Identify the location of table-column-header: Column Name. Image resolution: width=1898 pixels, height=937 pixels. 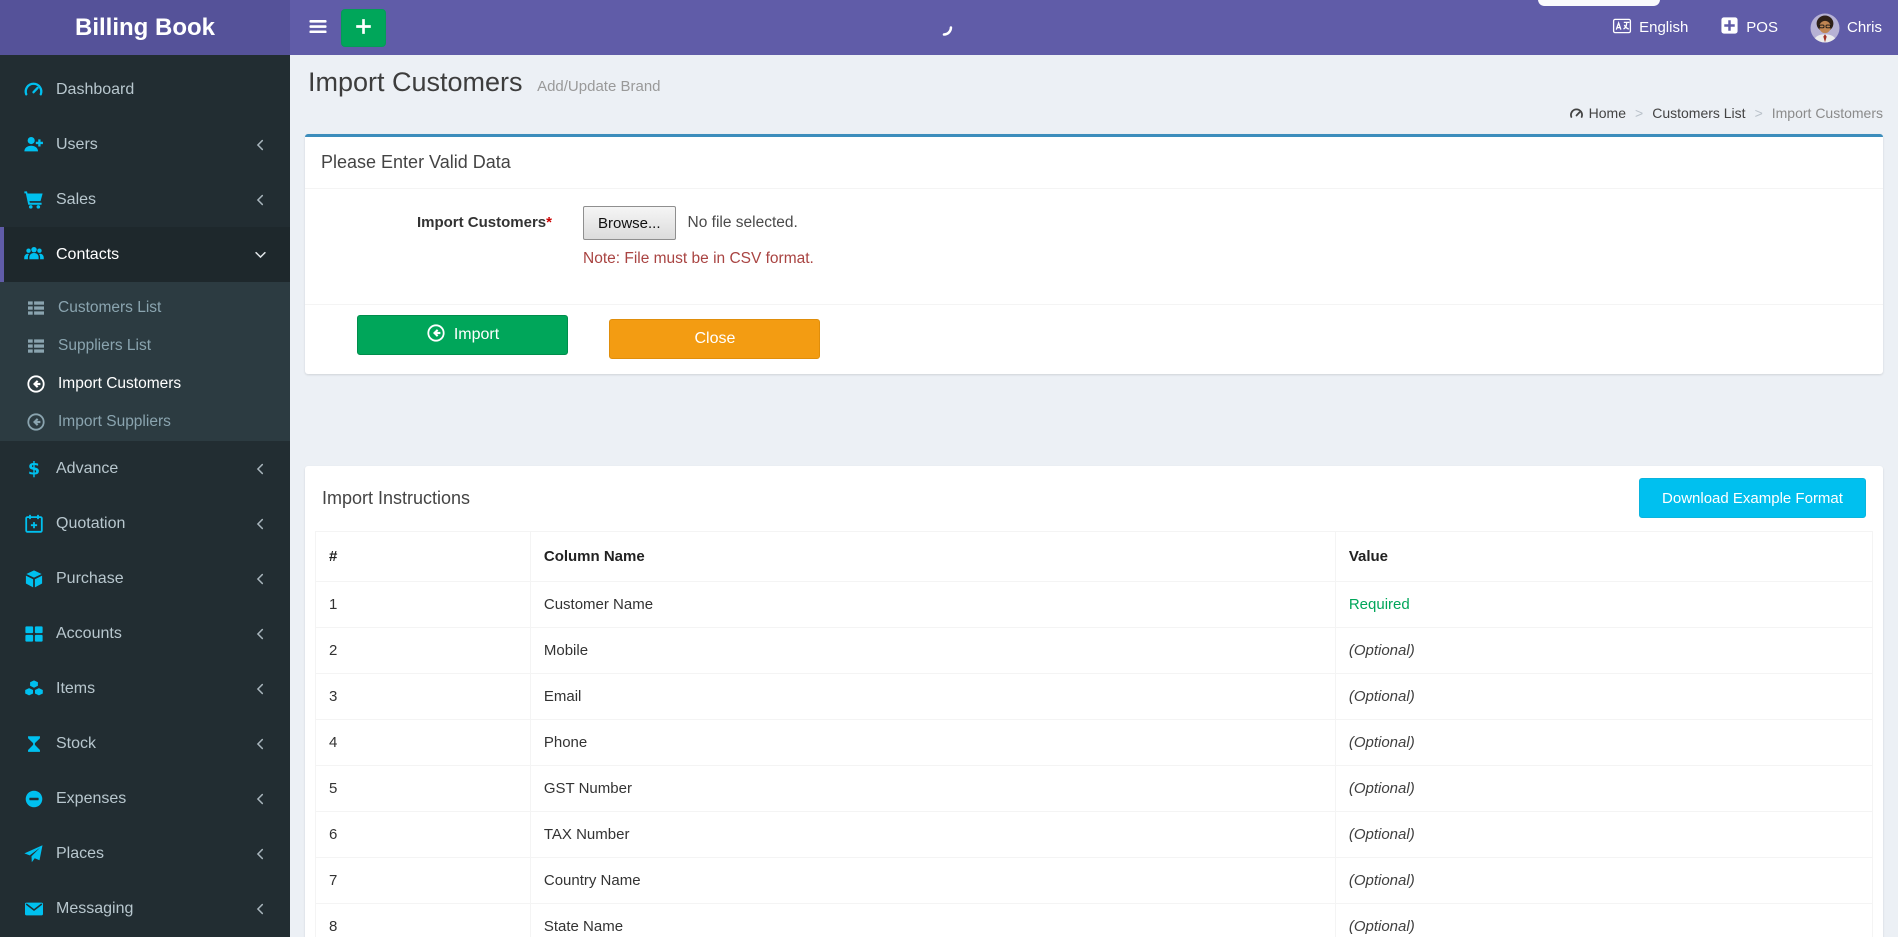
(932, 556).